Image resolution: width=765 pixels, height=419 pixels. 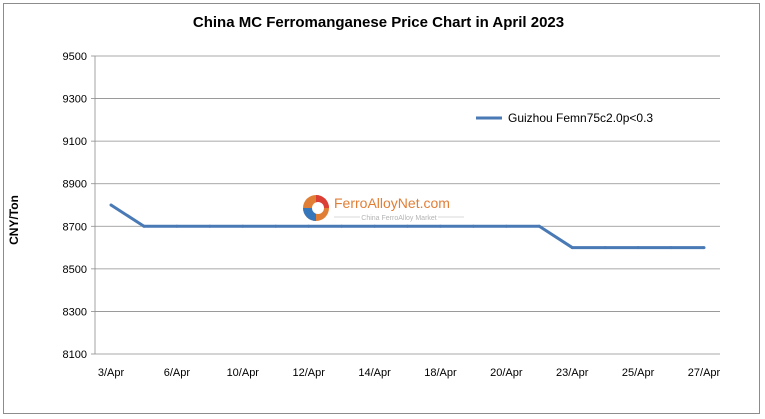 I want to click on y-tick-labels: 8100 8300 8500 8700 8900 9100 9300 9500, so click(x=75, y=206).